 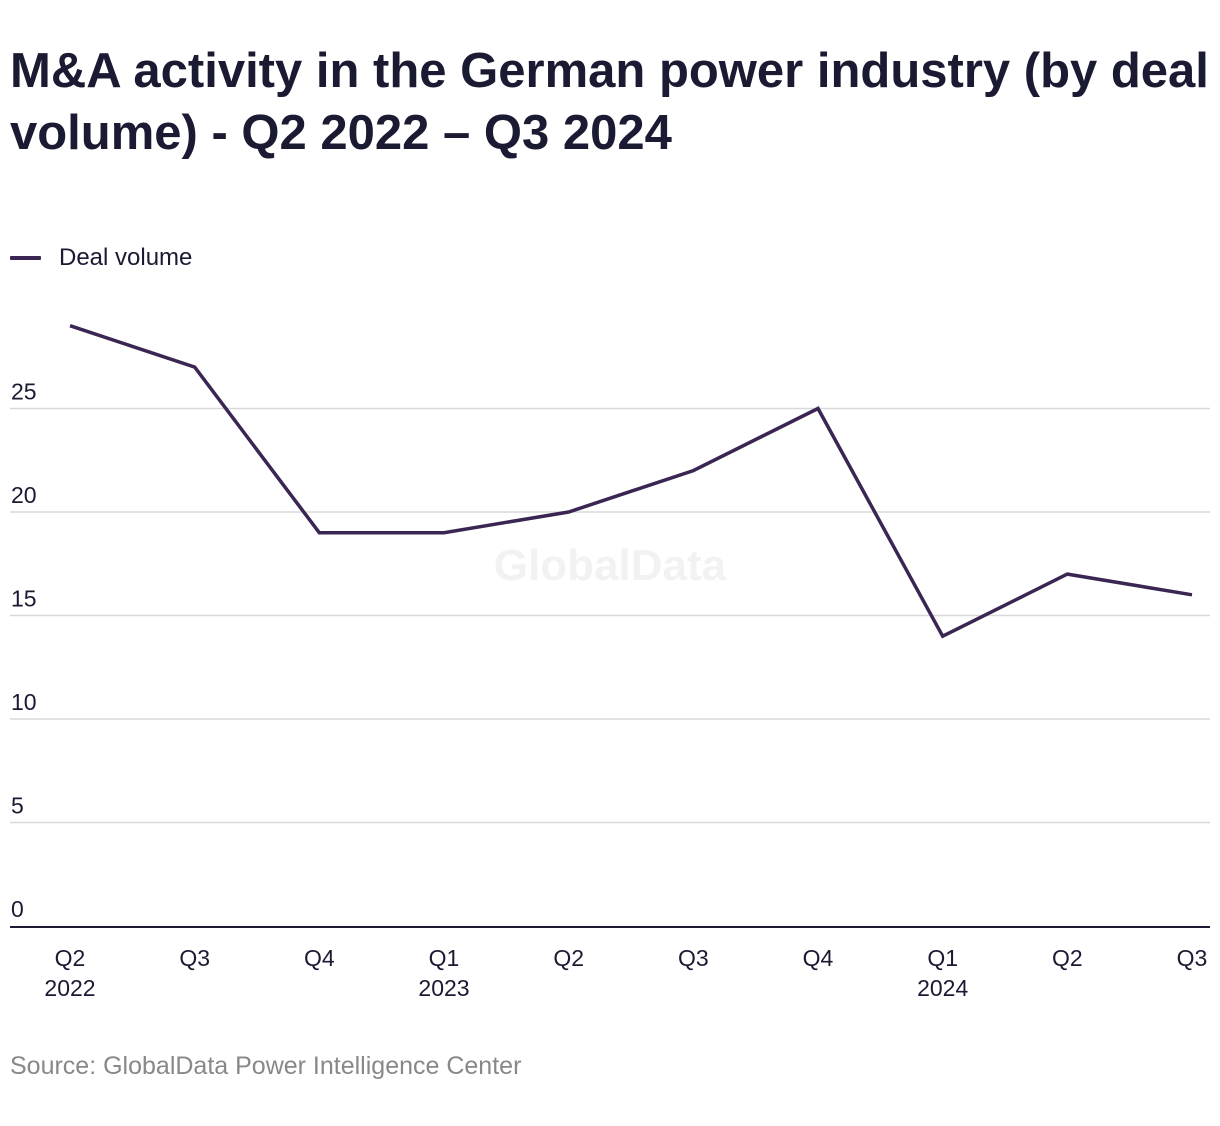 What do you see at coordinates (17, 909) in the screenshot?
I see `y-tick-label: 0` at bounding box center [17, 909].